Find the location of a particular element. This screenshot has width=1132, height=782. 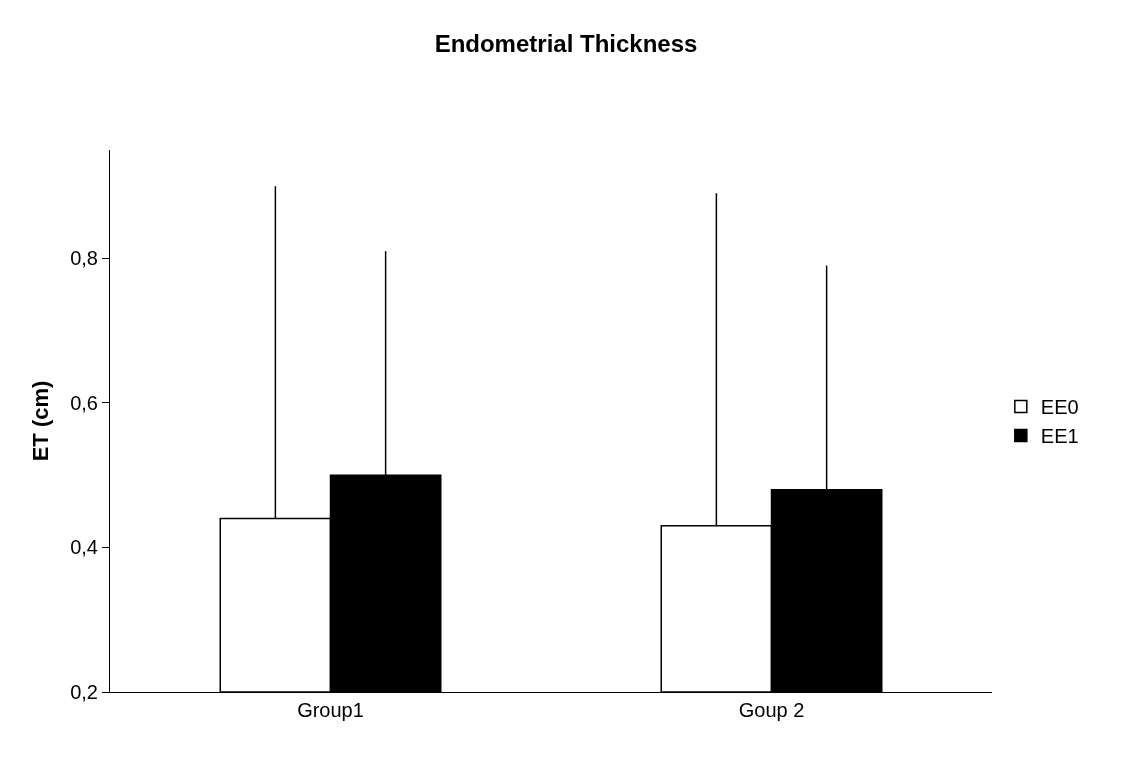

y-tick-label: 0,2 is located at coordinates (84, 692).